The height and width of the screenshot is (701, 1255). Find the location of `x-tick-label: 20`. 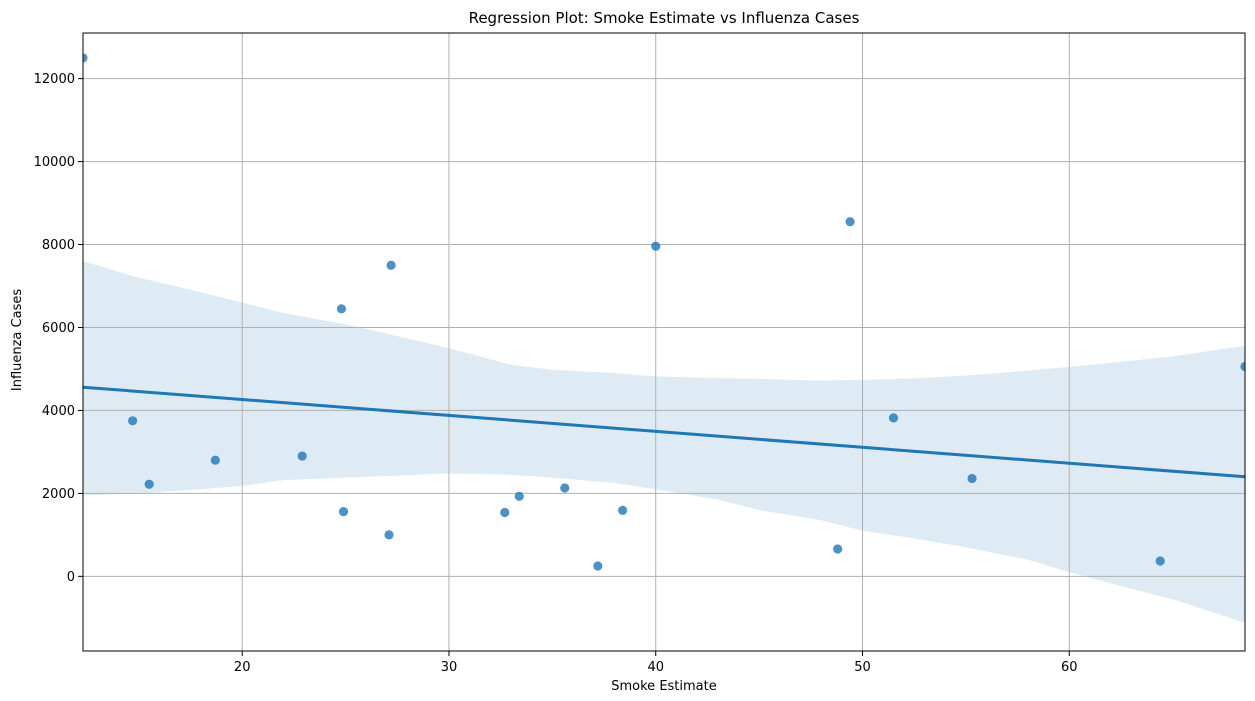

x-tick-label: 20 is located at coordinates (242, 667).